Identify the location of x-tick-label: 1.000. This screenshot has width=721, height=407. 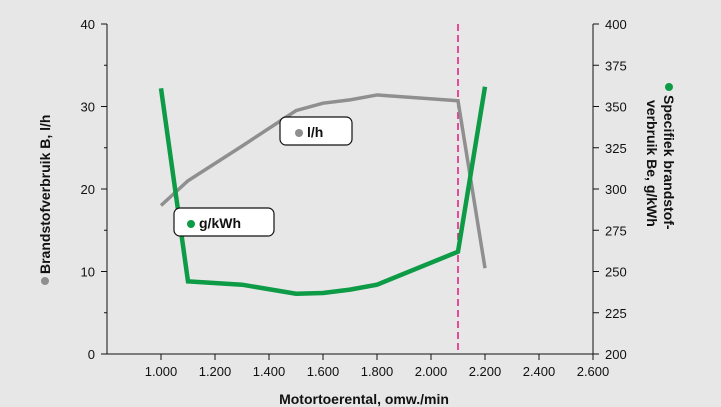
(161, 371).